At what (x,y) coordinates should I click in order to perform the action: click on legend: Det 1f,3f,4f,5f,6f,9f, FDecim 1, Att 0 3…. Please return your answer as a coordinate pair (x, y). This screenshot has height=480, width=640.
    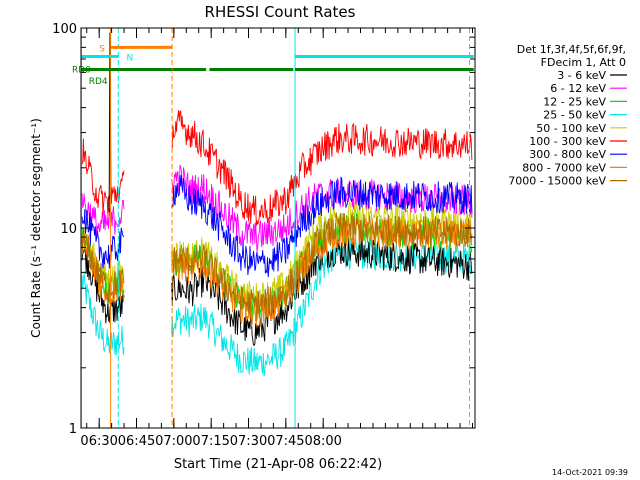
    Looking at the image, I should click on (567, 115).